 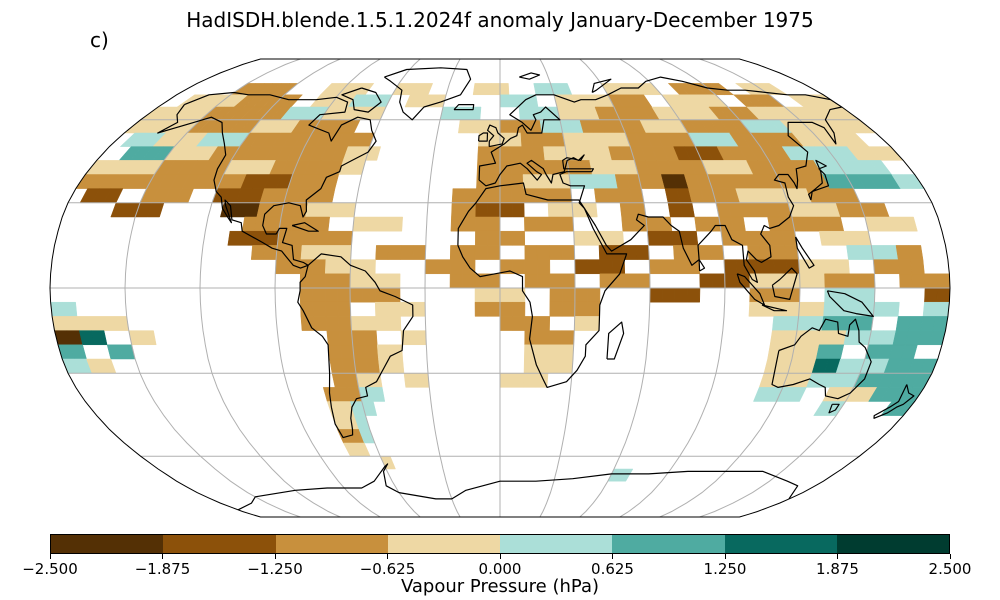 What do you see at coordinates (275, 569) in the screenshot?
I see `colorbar-tick-label: −1.250` at bounding box center [275, 569].